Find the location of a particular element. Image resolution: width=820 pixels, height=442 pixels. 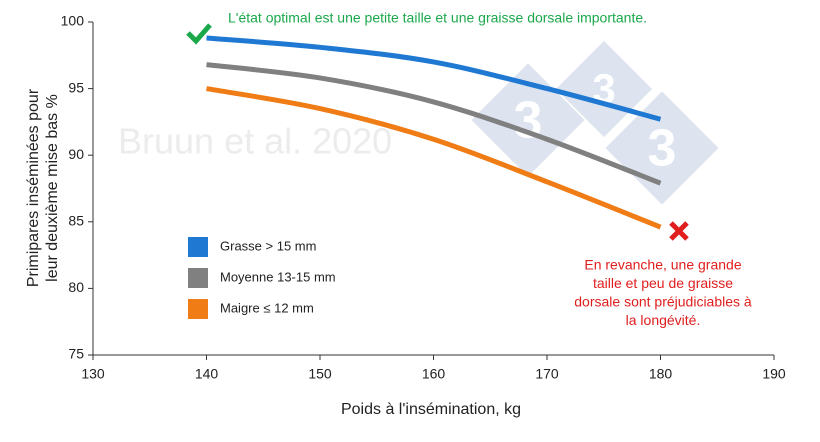

logo: 3 3 3 is located at coordinates (595, 122).